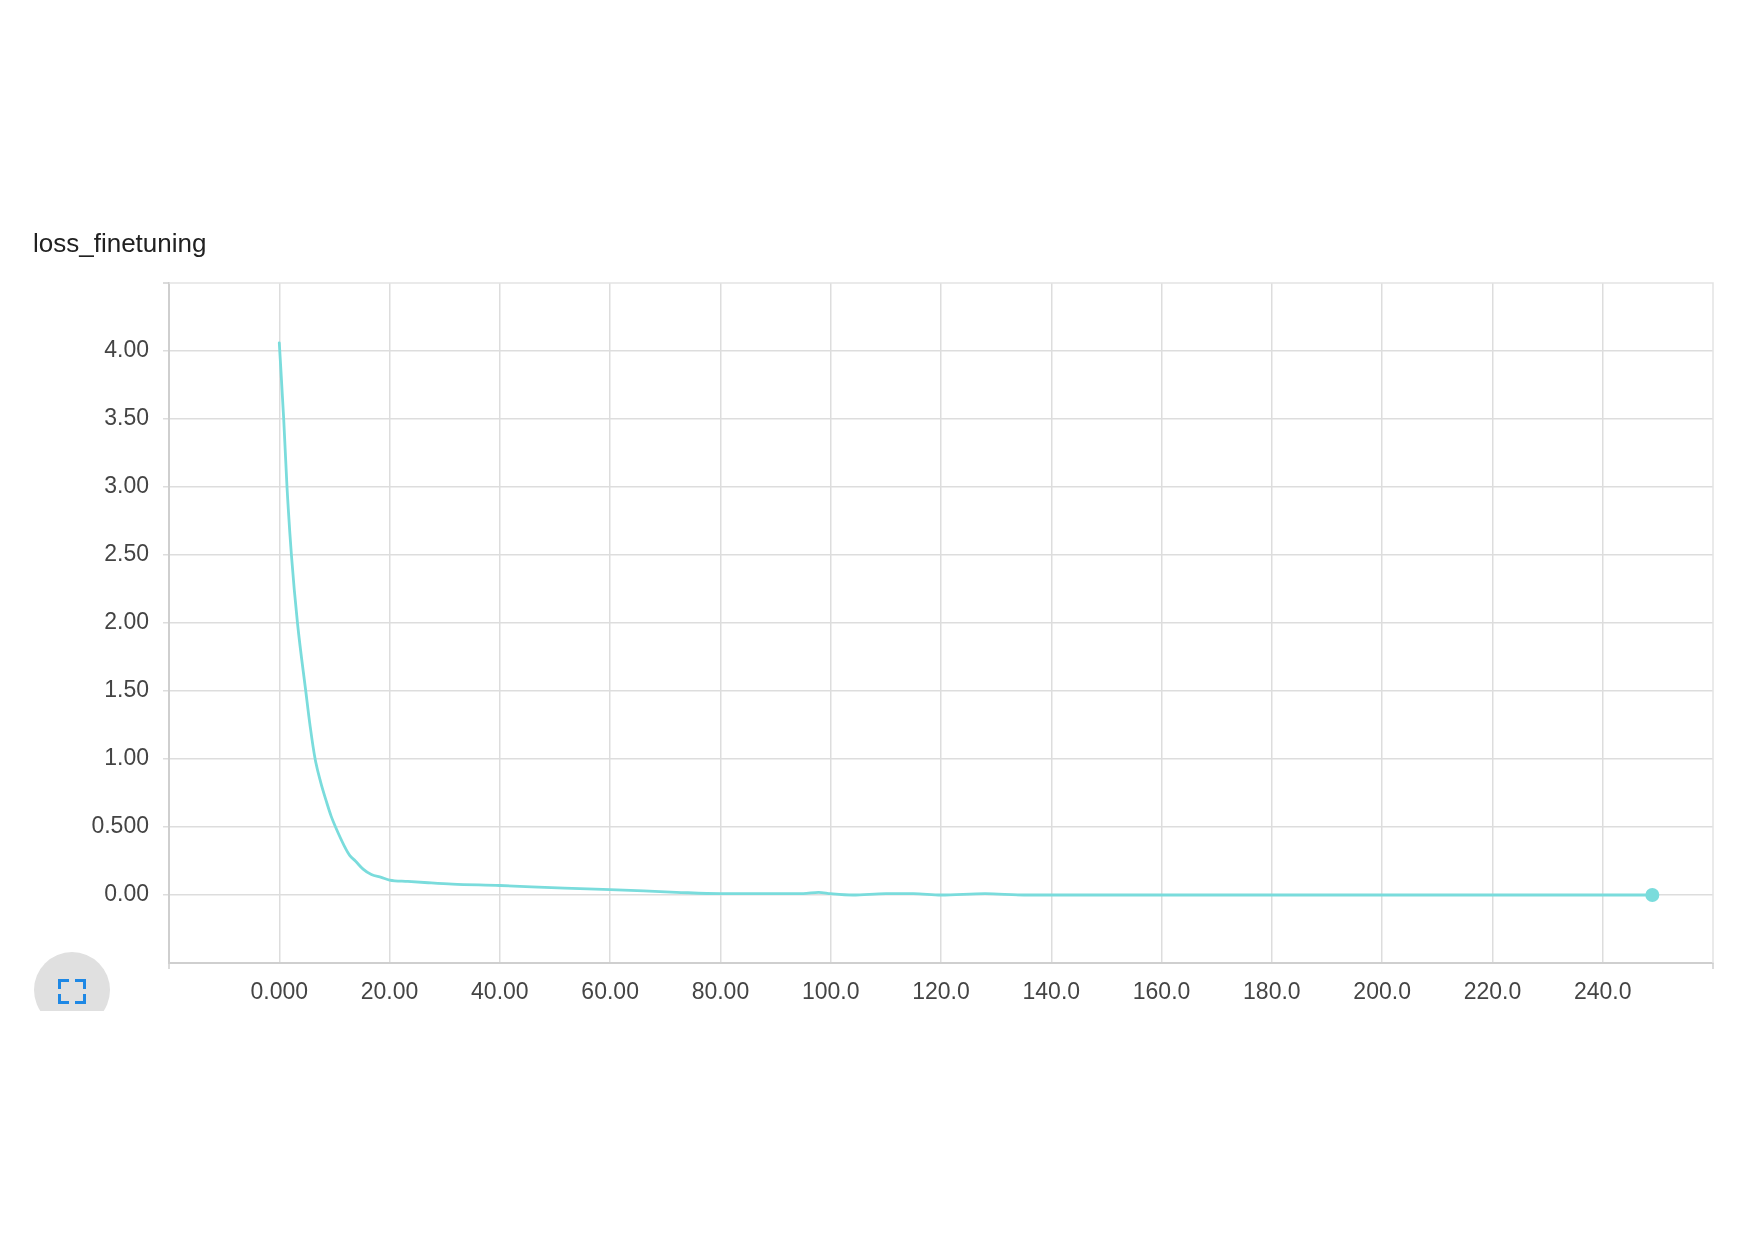 The height and width of the screenshot is (1240, 1755). What do you see at coordinates (830, 991) in the screenshot?
I see `x-tick-label: 100.0` at bounding box center [830, 991].